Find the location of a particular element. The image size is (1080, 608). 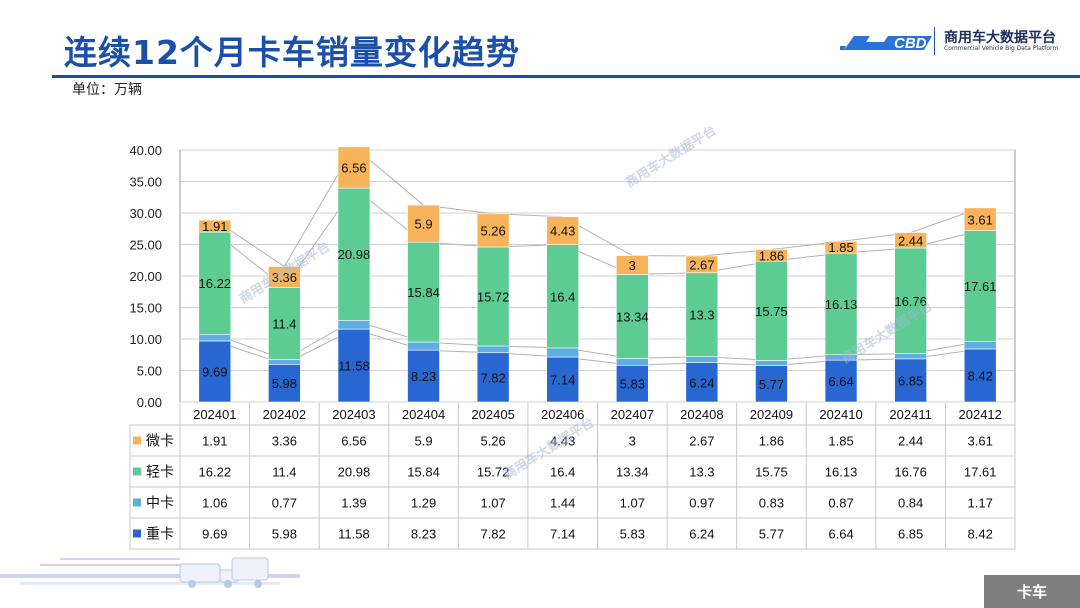

data-label: 1.91 is located at coordinates (214, 226).